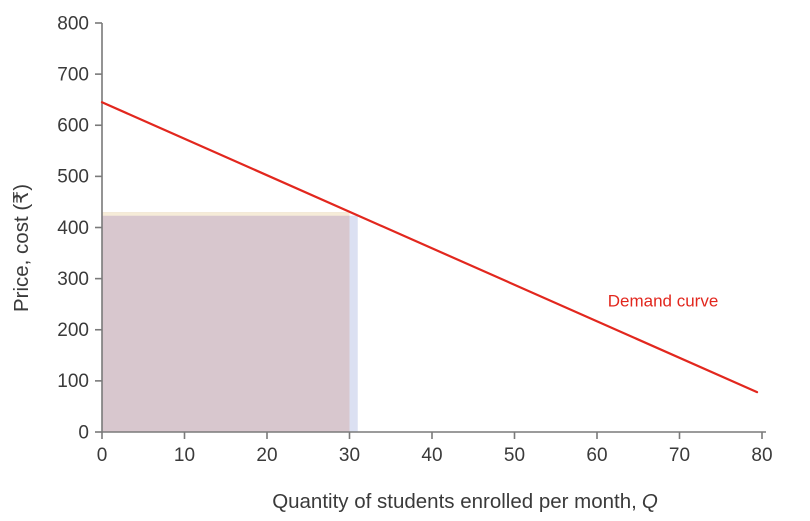  Describe the element at coordinates (663, 301) in the screenshot. I see `demand-curve-label: Demand curve` at that location.